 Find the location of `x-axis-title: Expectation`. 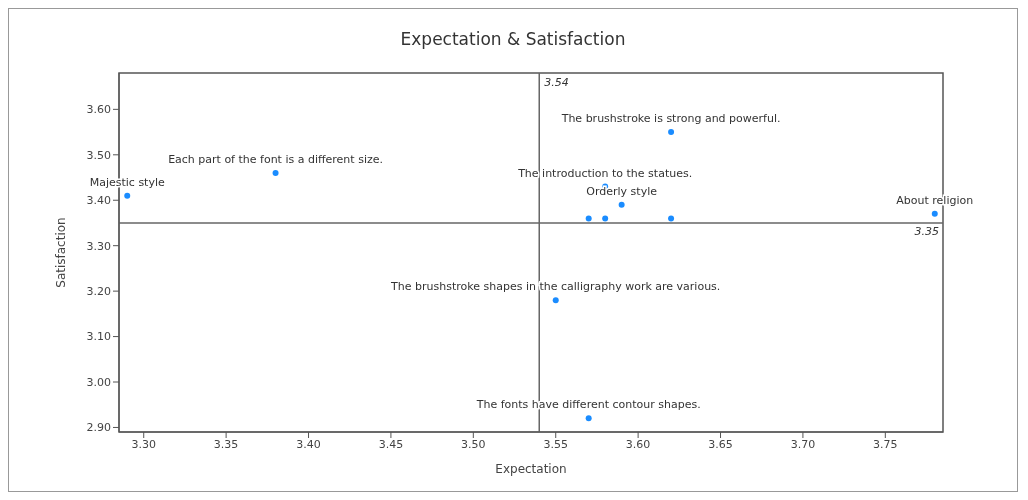

x-axis-title: Expectation is located at coordinates (531, 469).